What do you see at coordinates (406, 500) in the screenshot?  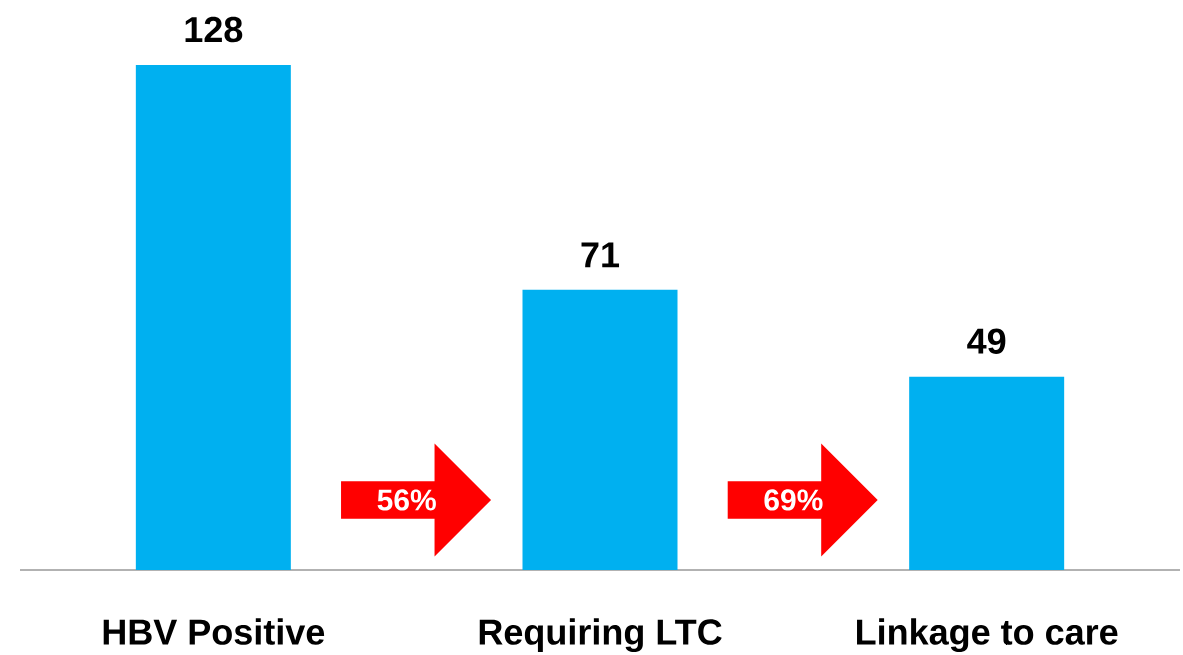 I see `annotation: 56%` at bounding box center [406, 500].